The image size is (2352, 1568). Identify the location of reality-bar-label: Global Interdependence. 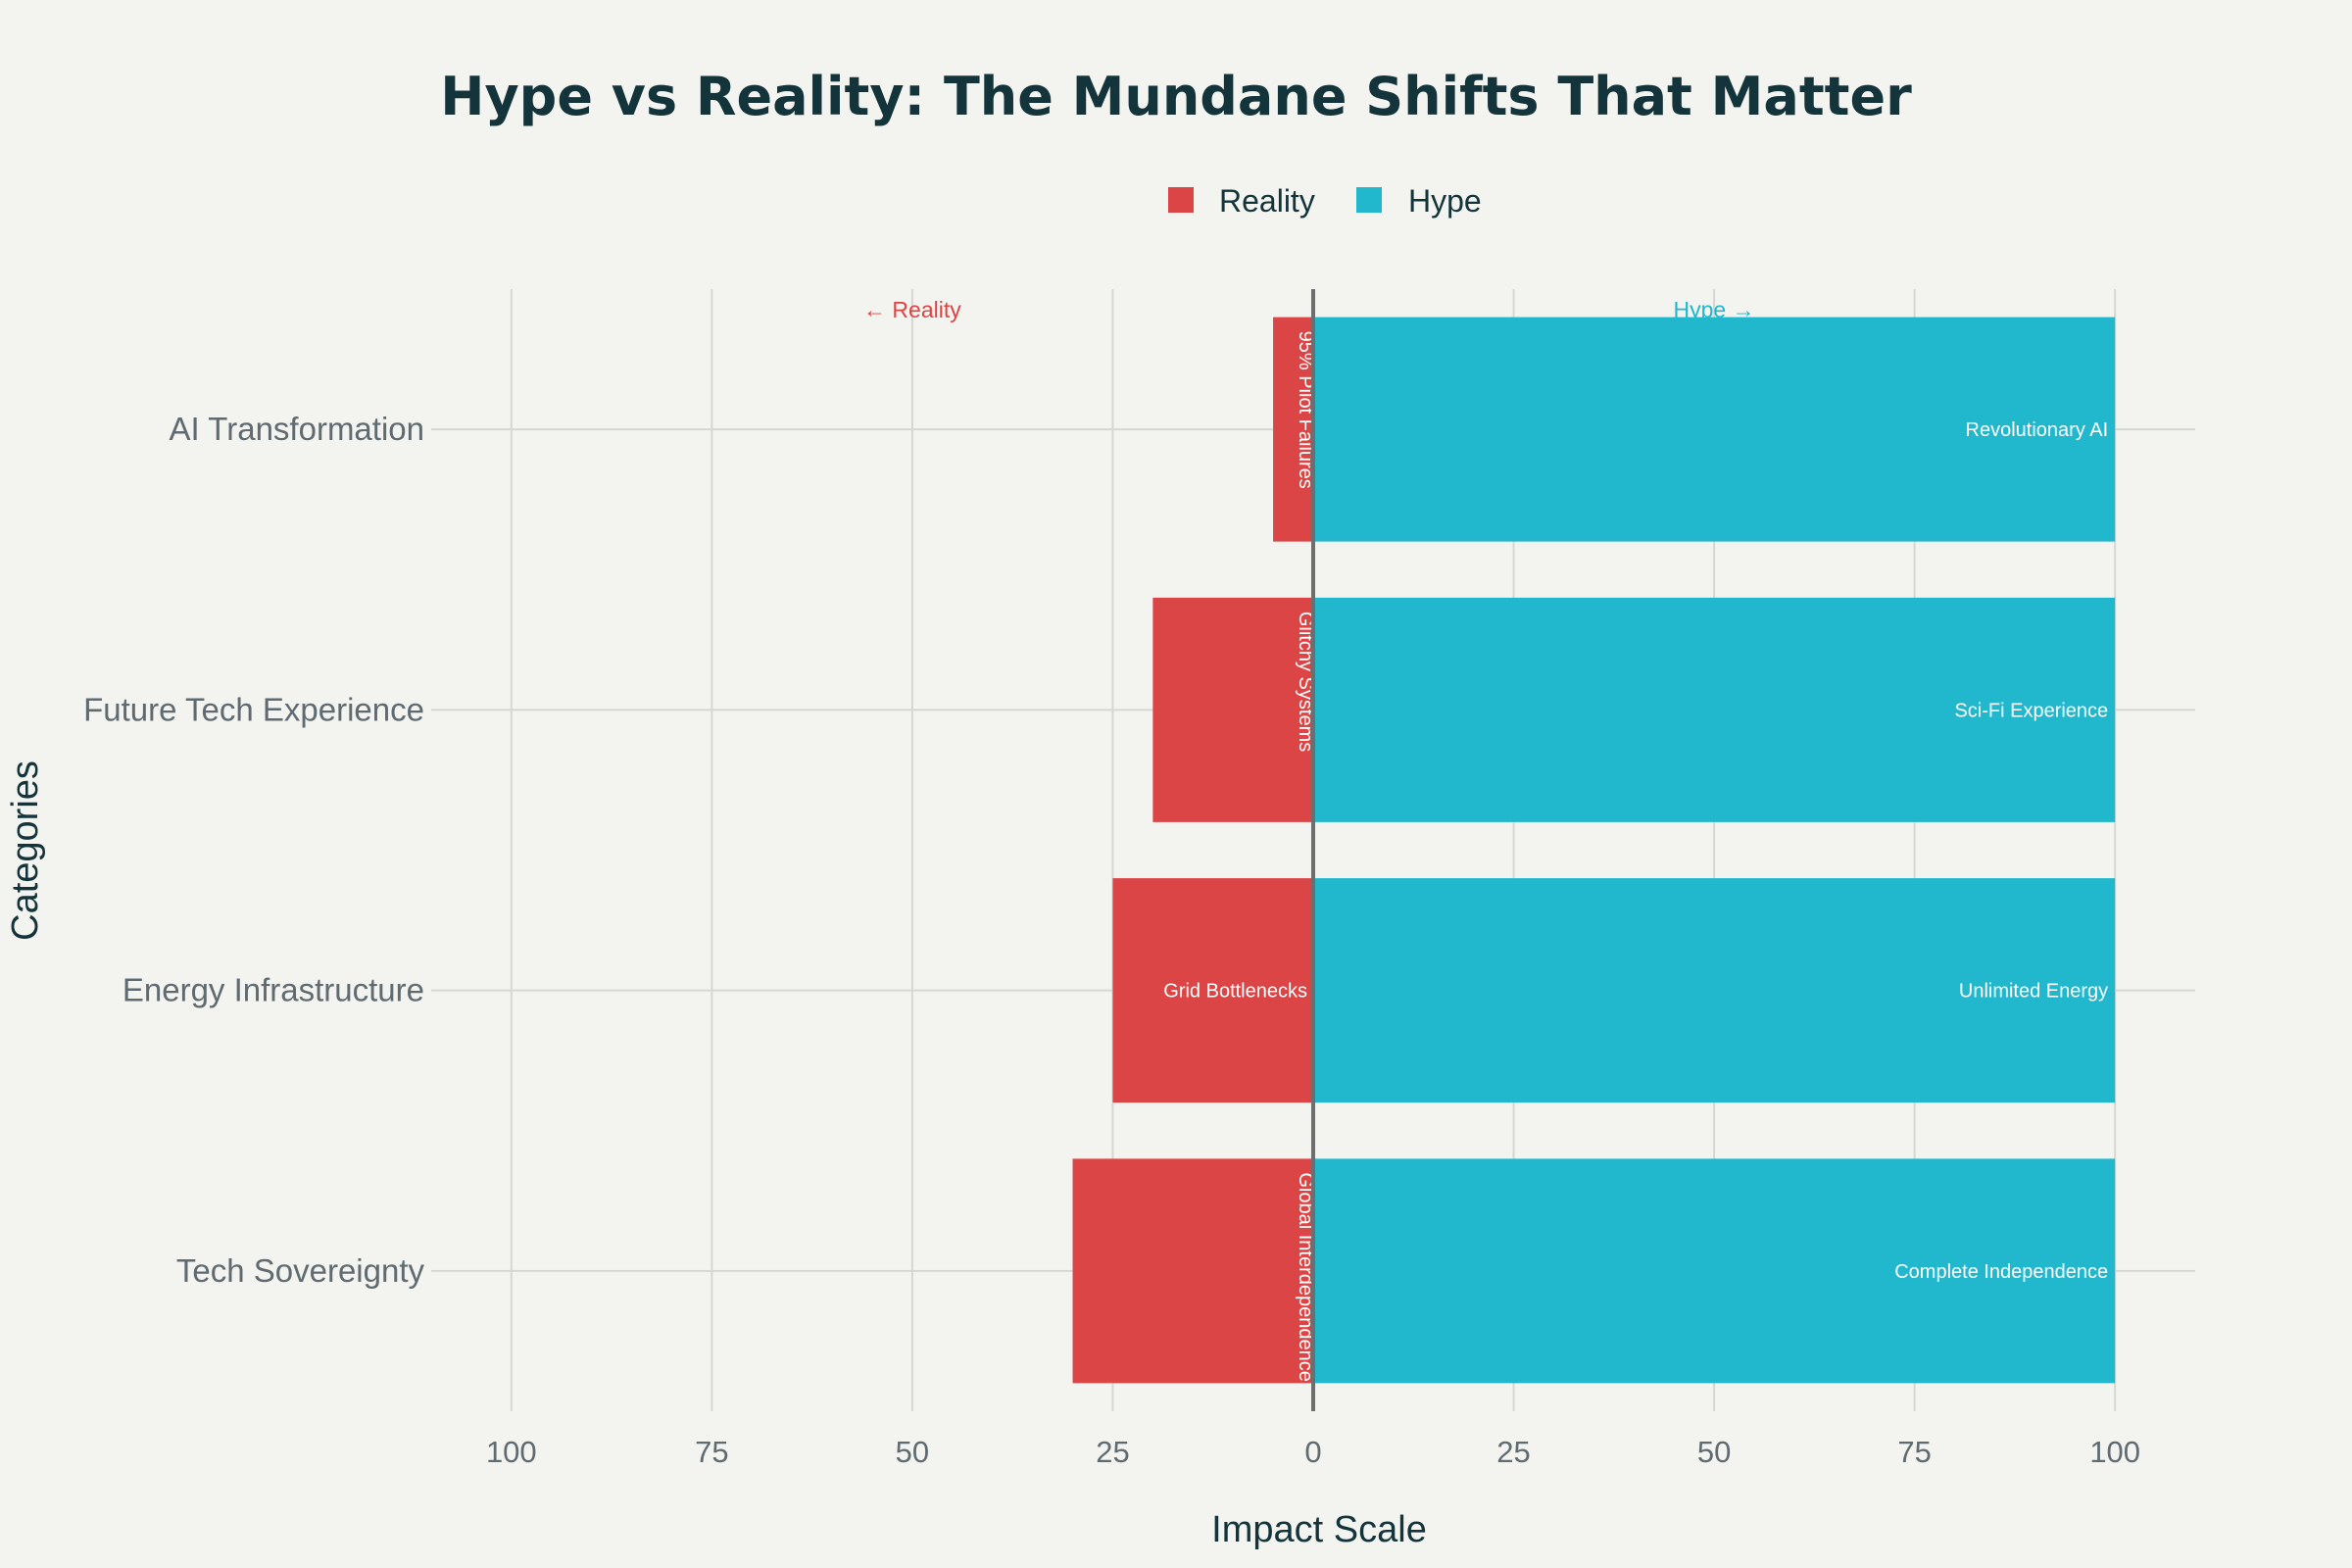
(1305, 1277).